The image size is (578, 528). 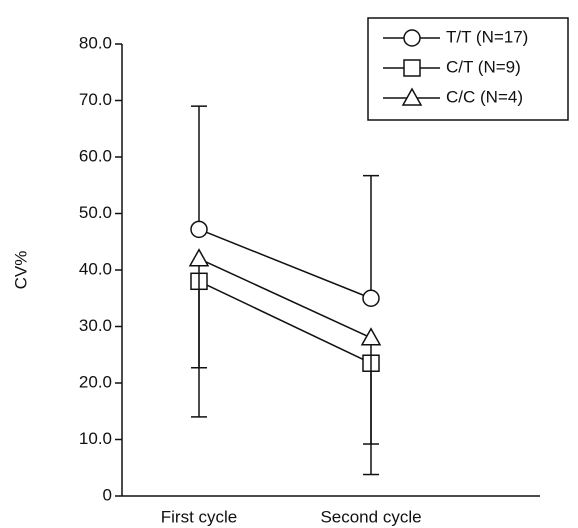 What do you see at coordinates (95, 155) in the screenshot?
I see `y-tick-label: 60.0` at bounding box center [95, 155].